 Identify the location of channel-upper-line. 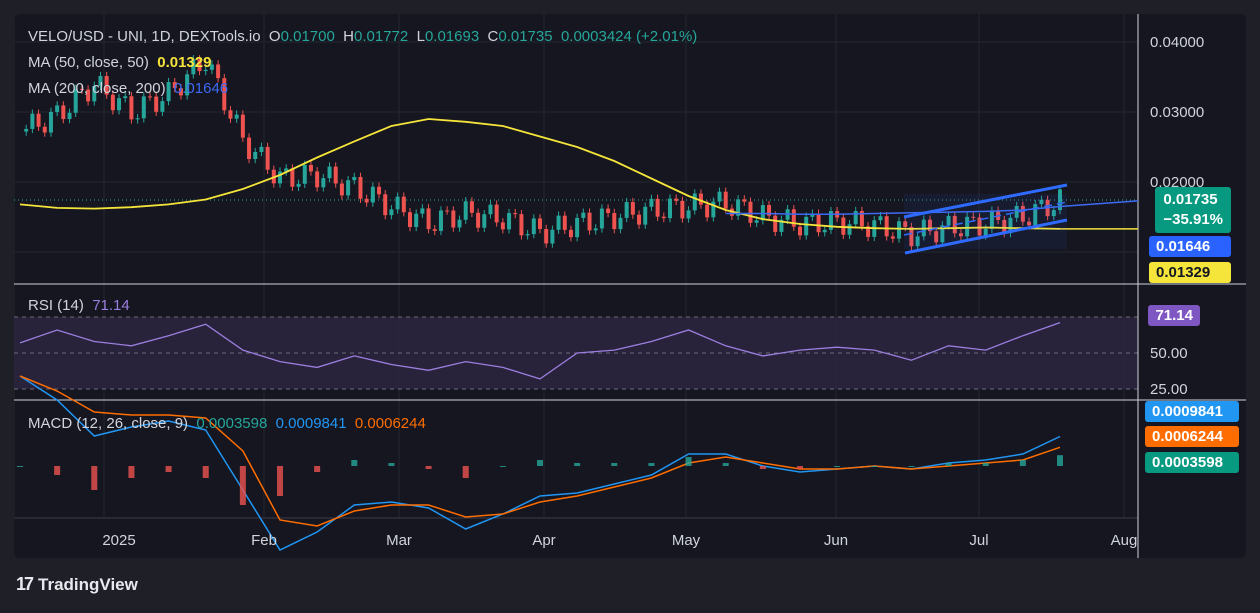
(985, 201).